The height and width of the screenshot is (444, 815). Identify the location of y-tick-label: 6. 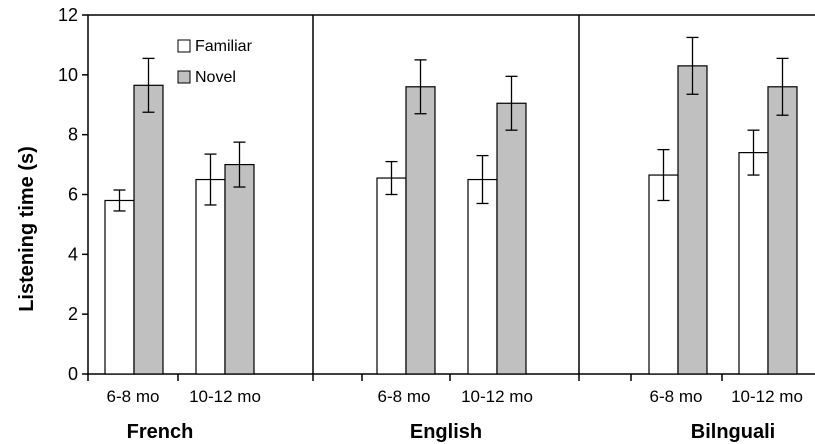
(73, 195).